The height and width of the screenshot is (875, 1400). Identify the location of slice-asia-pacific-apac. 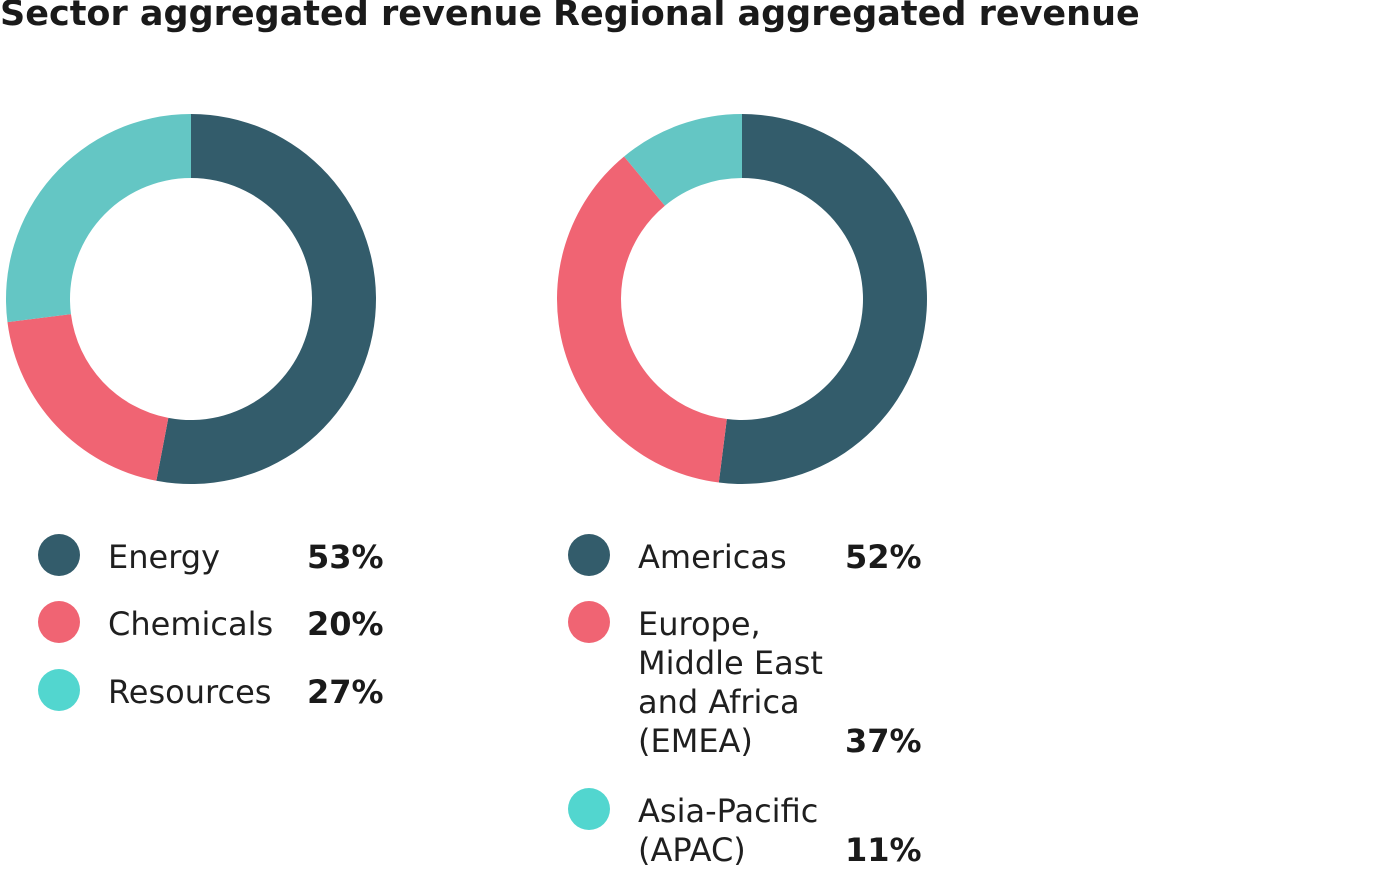
(683, 160).